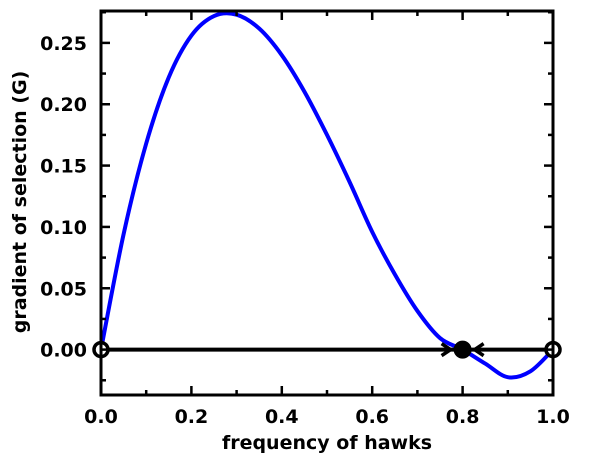 Image resolution: width=608 pixels, height=464 pixels. Describe the element at coordinates (192, 417) in the screenshot. I see `x-tick-label: 0.2` at that location.